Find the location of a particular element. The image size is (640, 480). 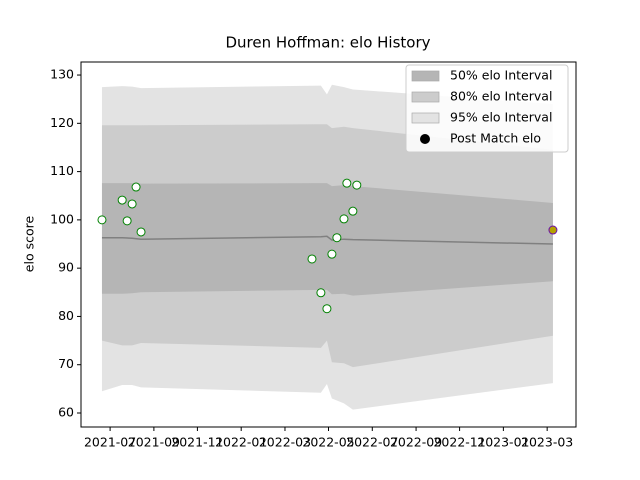

y-tick-label: 80 is located at coordinates (66, 315).